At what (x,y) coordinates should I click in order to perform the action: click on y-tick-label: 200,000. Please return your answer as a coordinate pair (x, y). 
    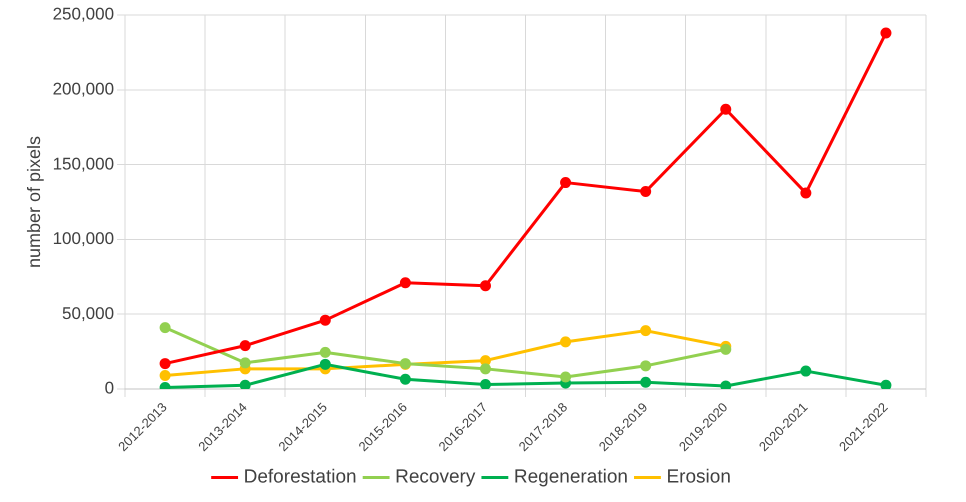
    Looking at the image, I should click on (83, 88).